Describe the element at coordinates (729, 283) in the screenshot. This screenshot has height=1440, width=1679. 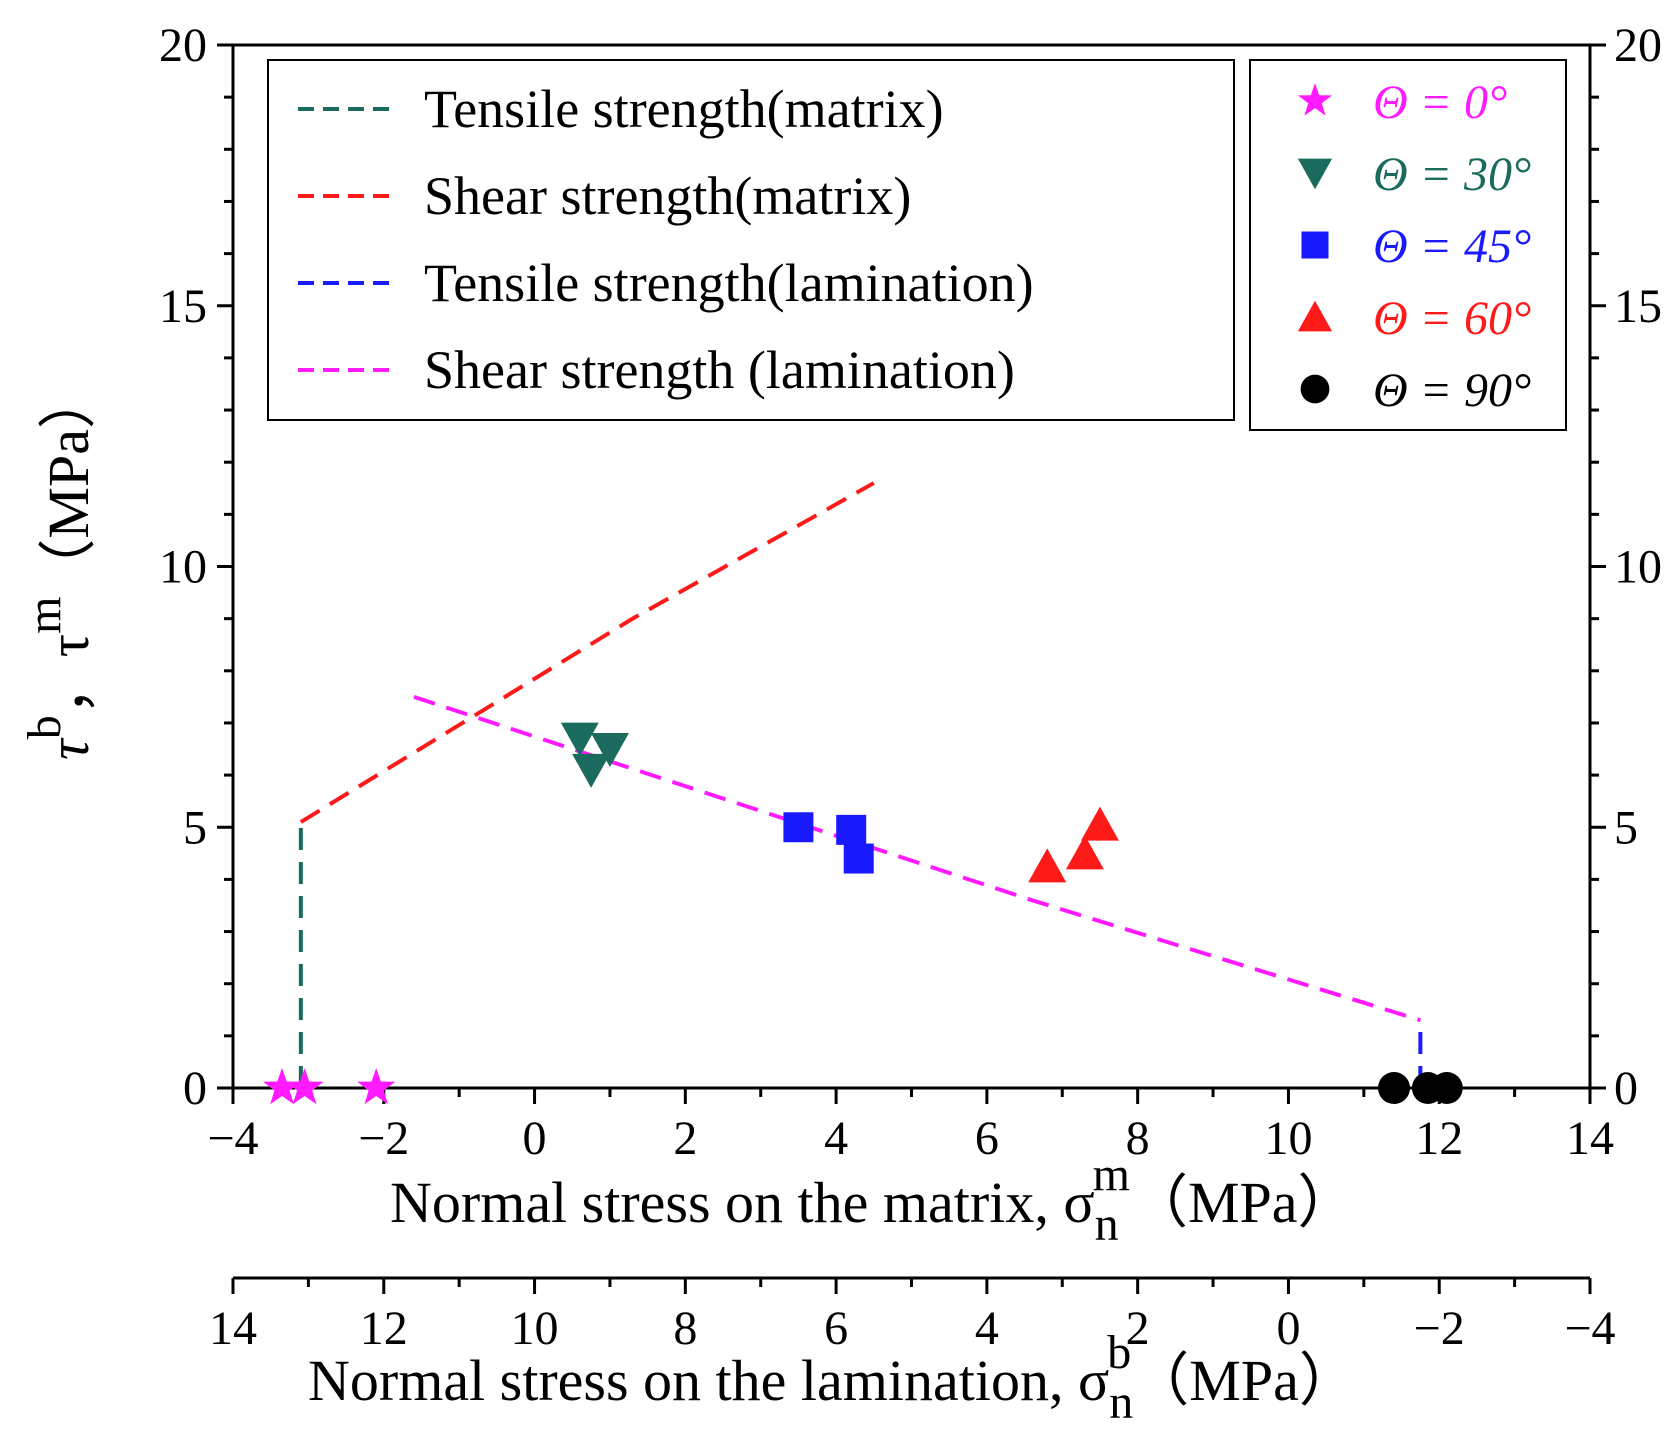
I see `legend-line-label: Tensile strength(lamination)` at that location.